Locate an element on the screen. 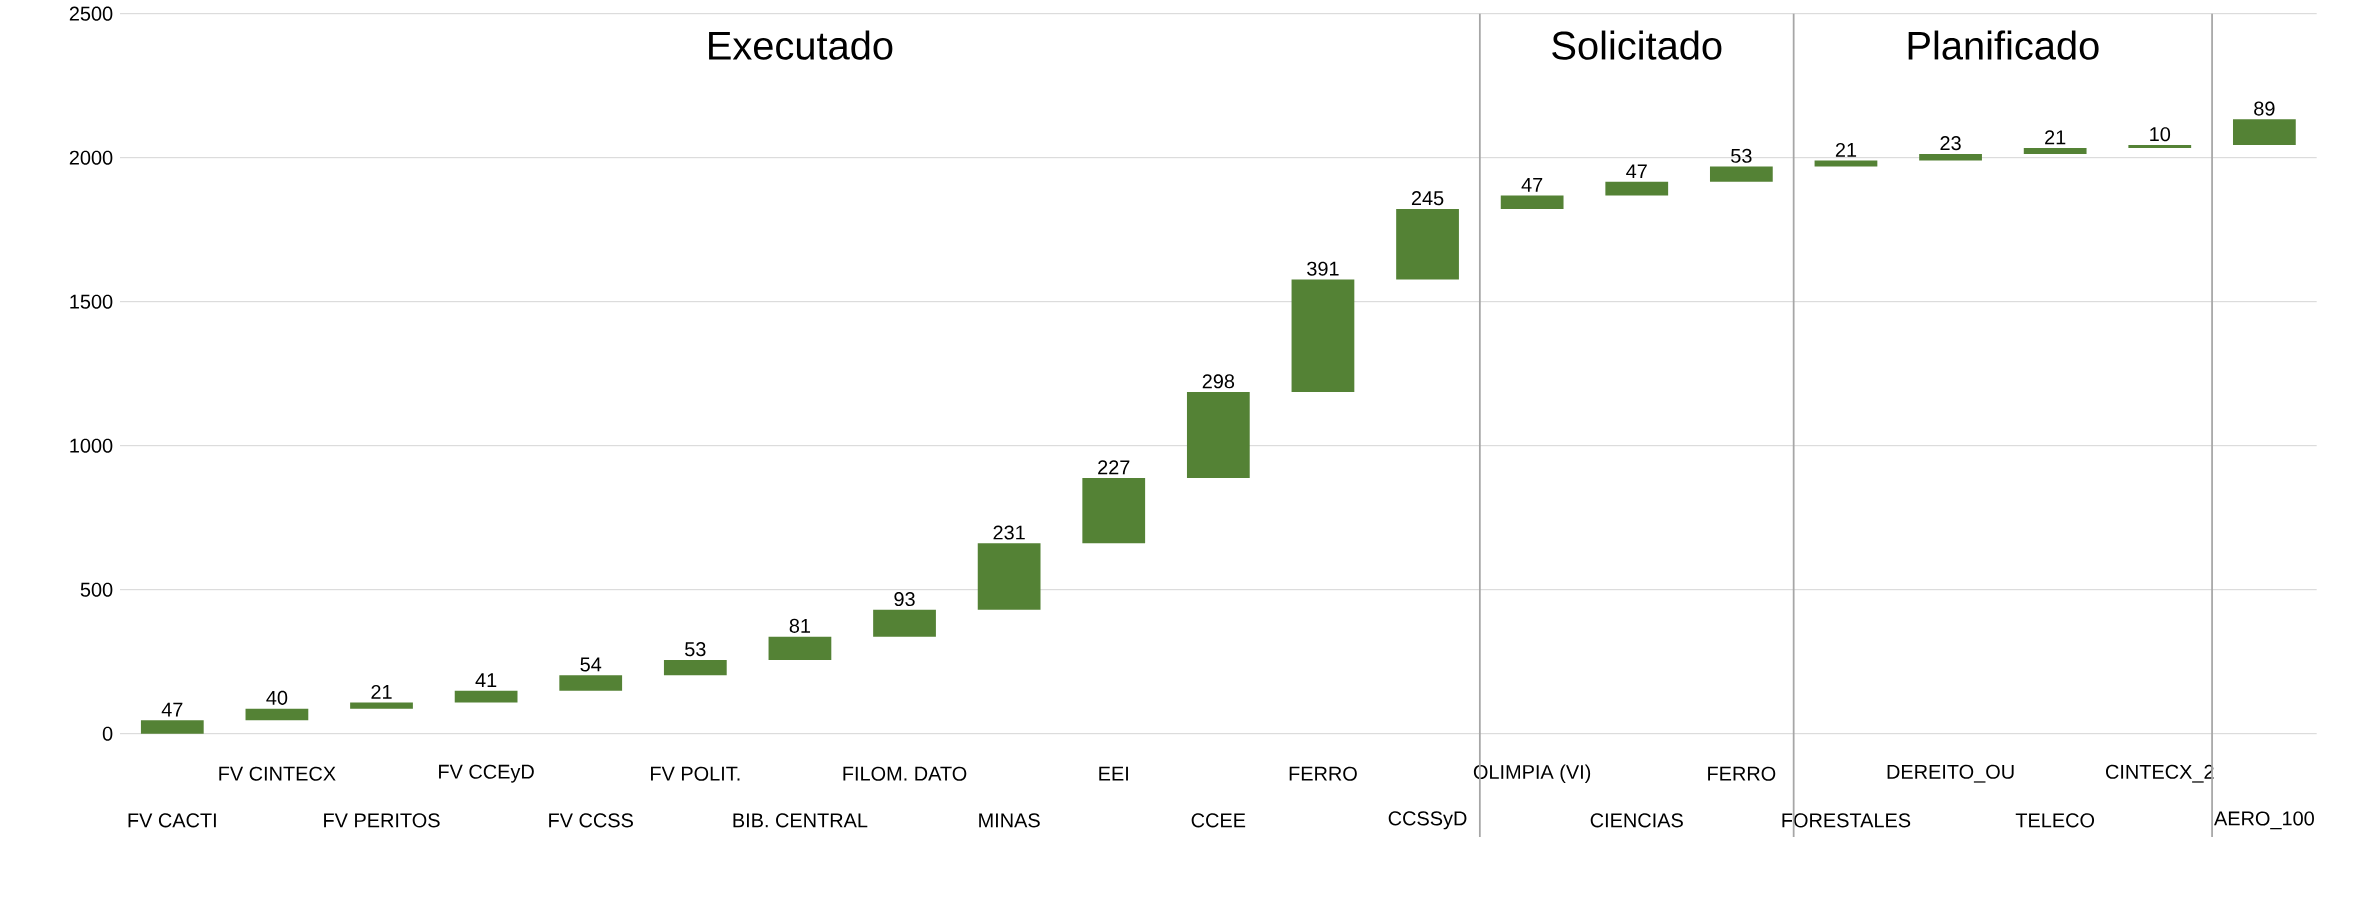 The image size is (2368, 897). data-label: 40 is located at coordinates (277, 697).